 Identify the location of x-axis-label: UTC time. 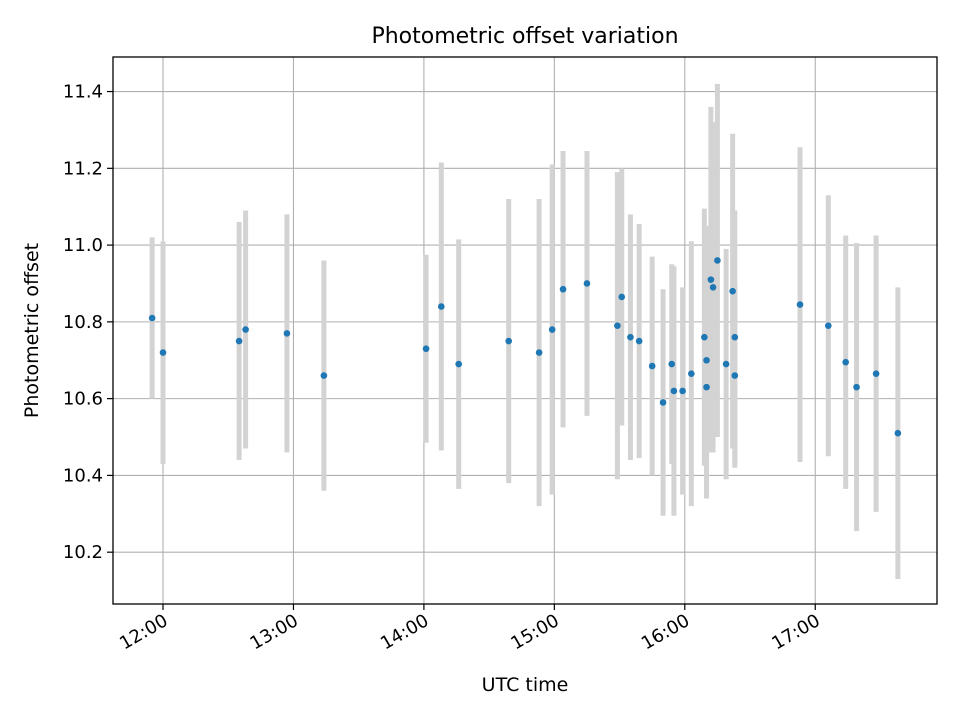
(525, 685).